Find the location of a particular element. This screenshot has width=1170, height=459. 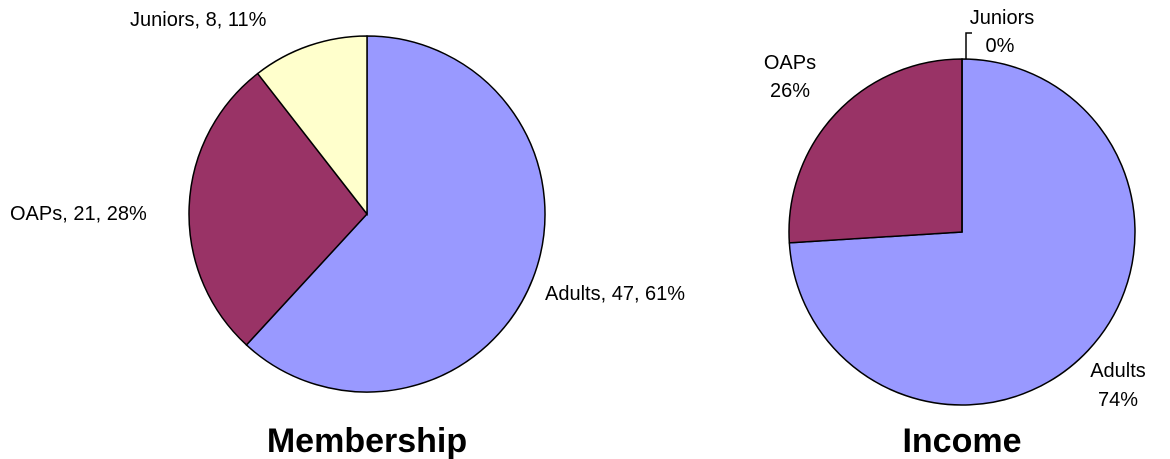

chart-title: Income is located at coordinates (961, 440).